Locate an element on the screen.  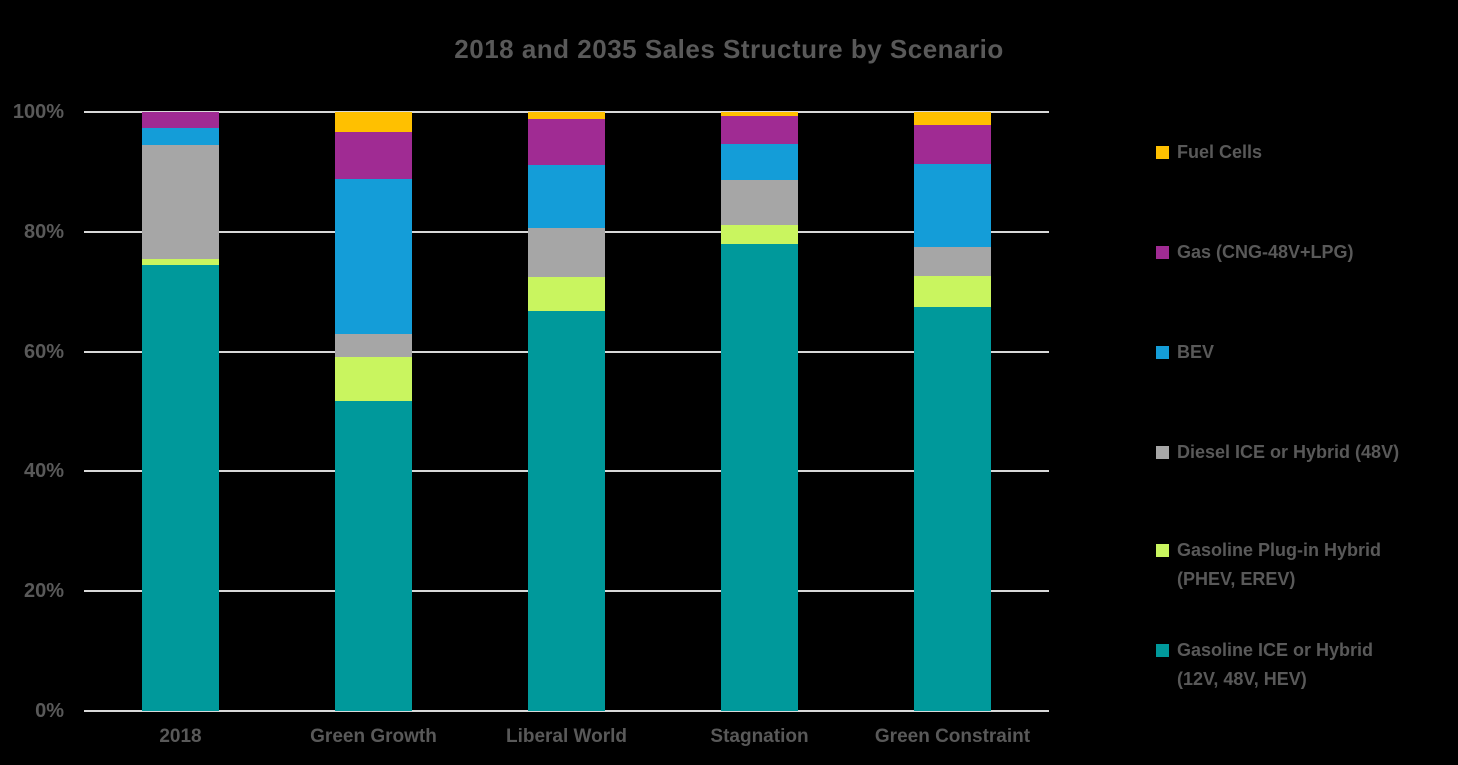
legend-item-label: Gasoline Plug-in Hybrid (PHEV, EREV) is located at coordinates (1279, 564).